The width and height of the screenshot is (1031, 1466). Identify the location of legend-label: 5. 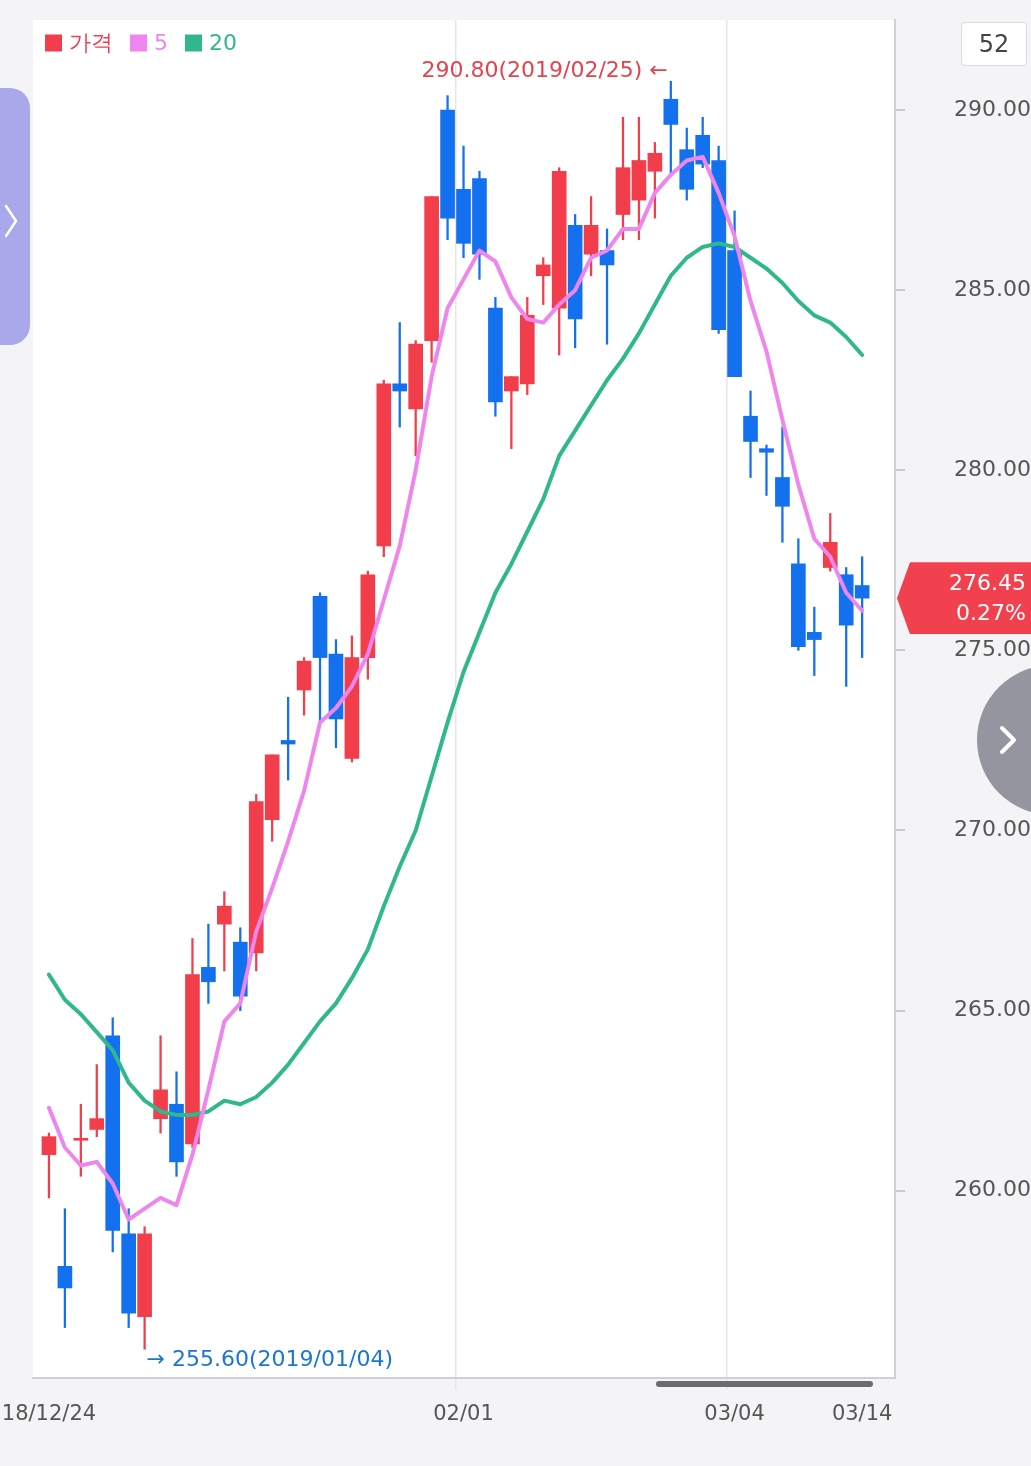
(161, 42).